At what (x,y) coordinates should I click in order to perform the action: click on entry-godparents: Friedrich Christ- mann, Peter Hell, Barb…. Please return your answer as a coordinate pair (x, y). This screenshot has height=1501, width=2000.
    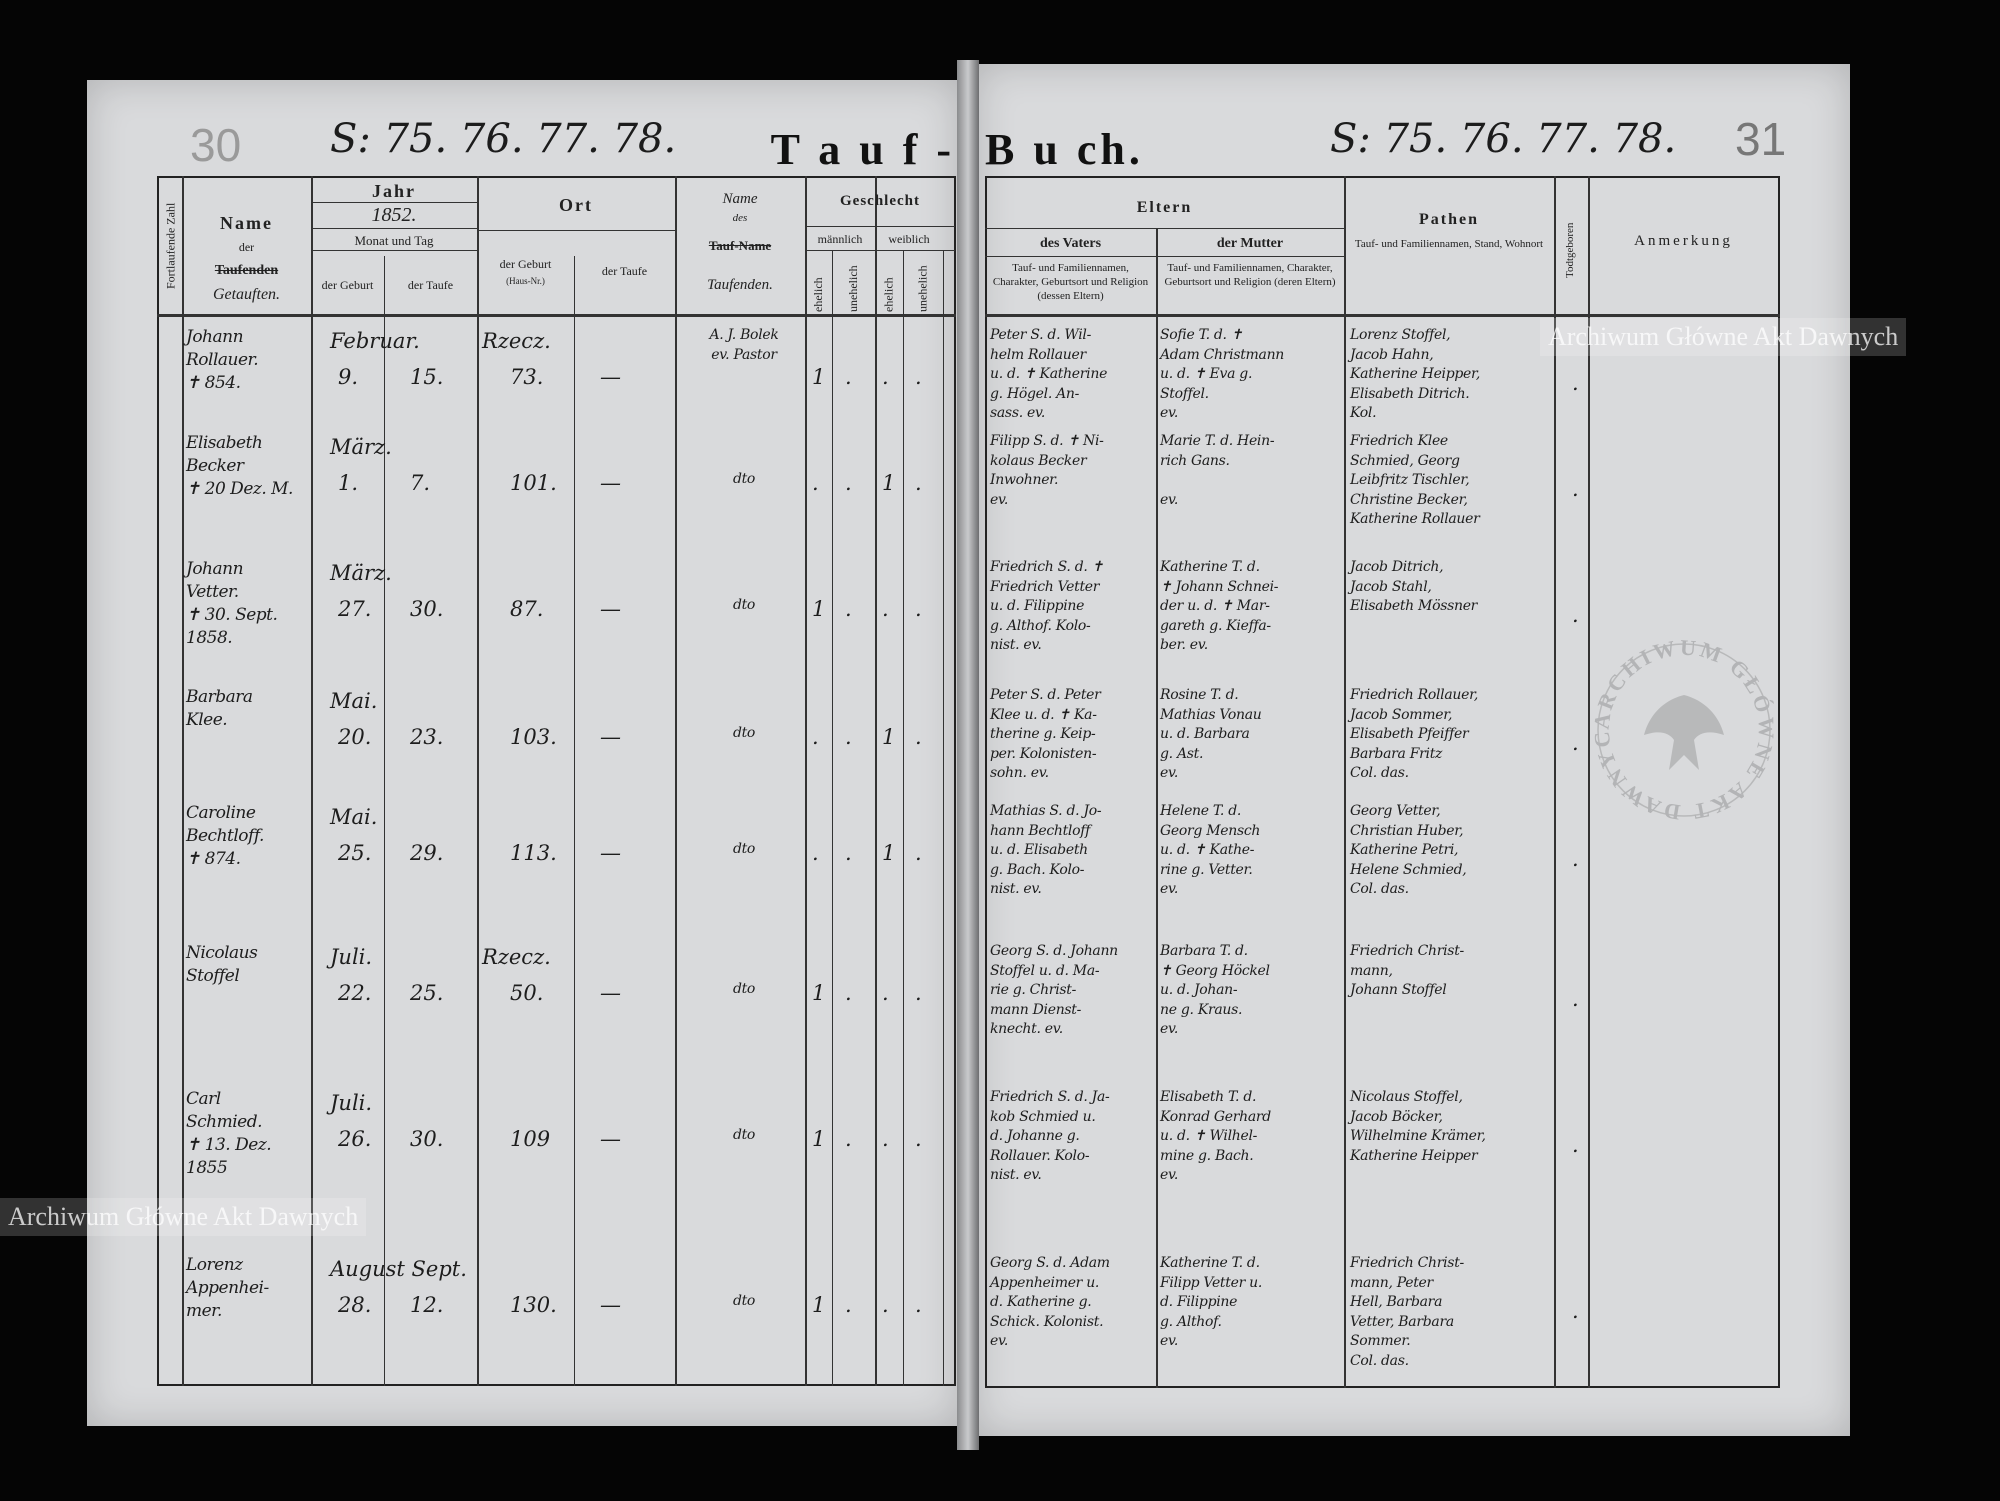
    Looking at the image, I should click on (1407, 1312).